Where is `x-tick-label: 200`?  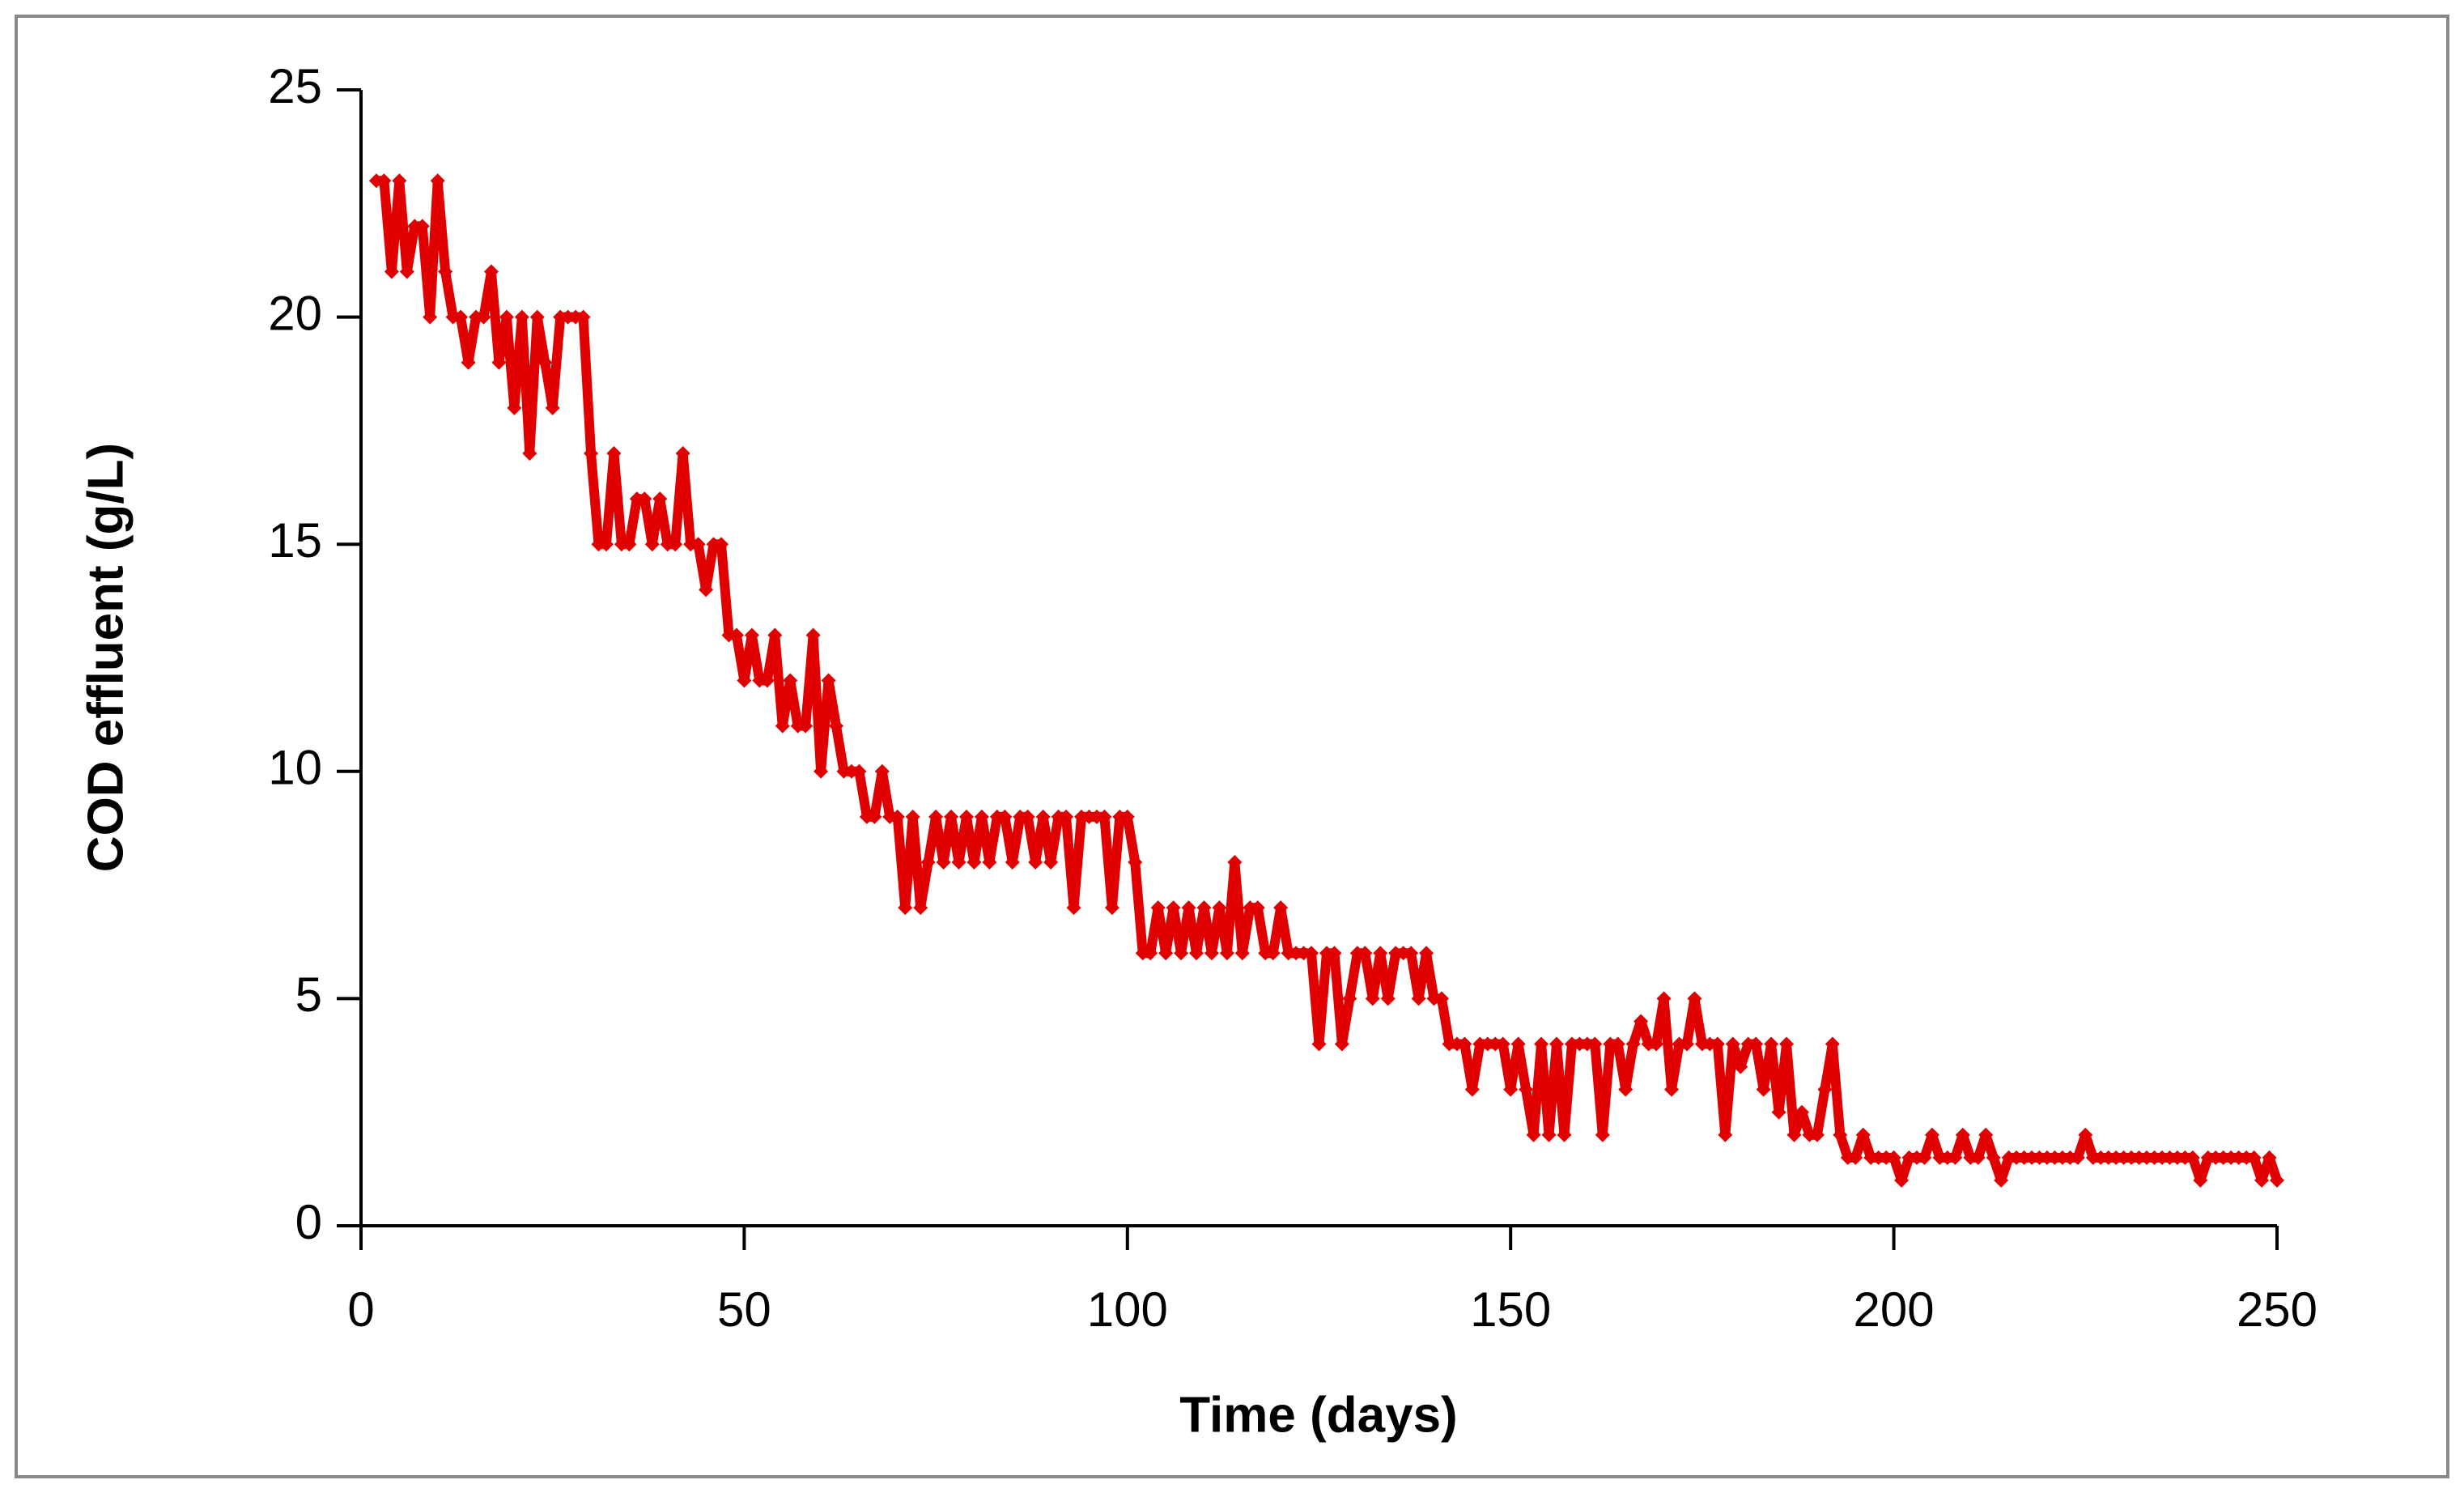 x-tick-label: 200 is located at coordinates (1895, 1309).